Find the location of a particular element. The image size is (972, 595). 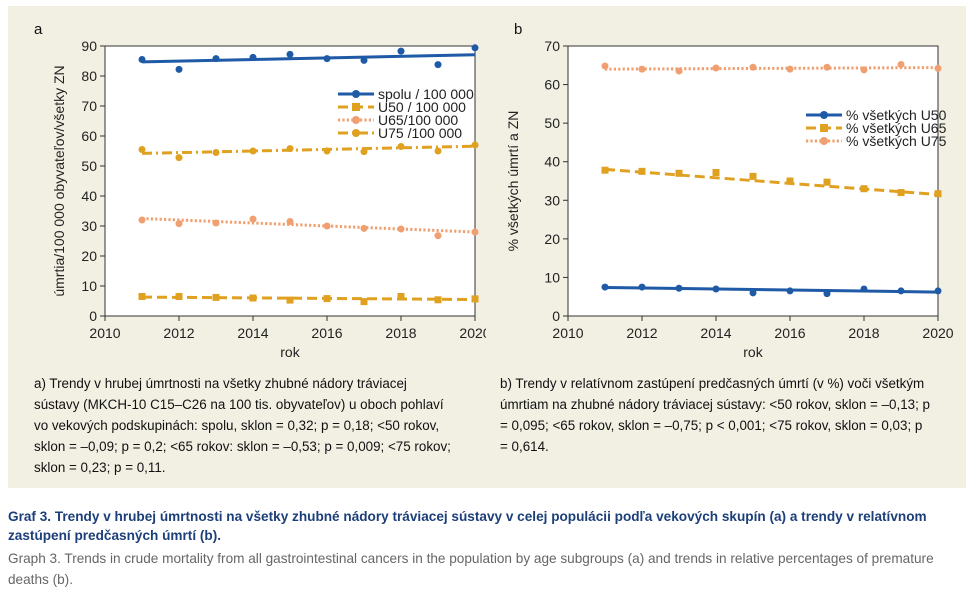

c0-panel-label: a is located at coordinates (38, 29).